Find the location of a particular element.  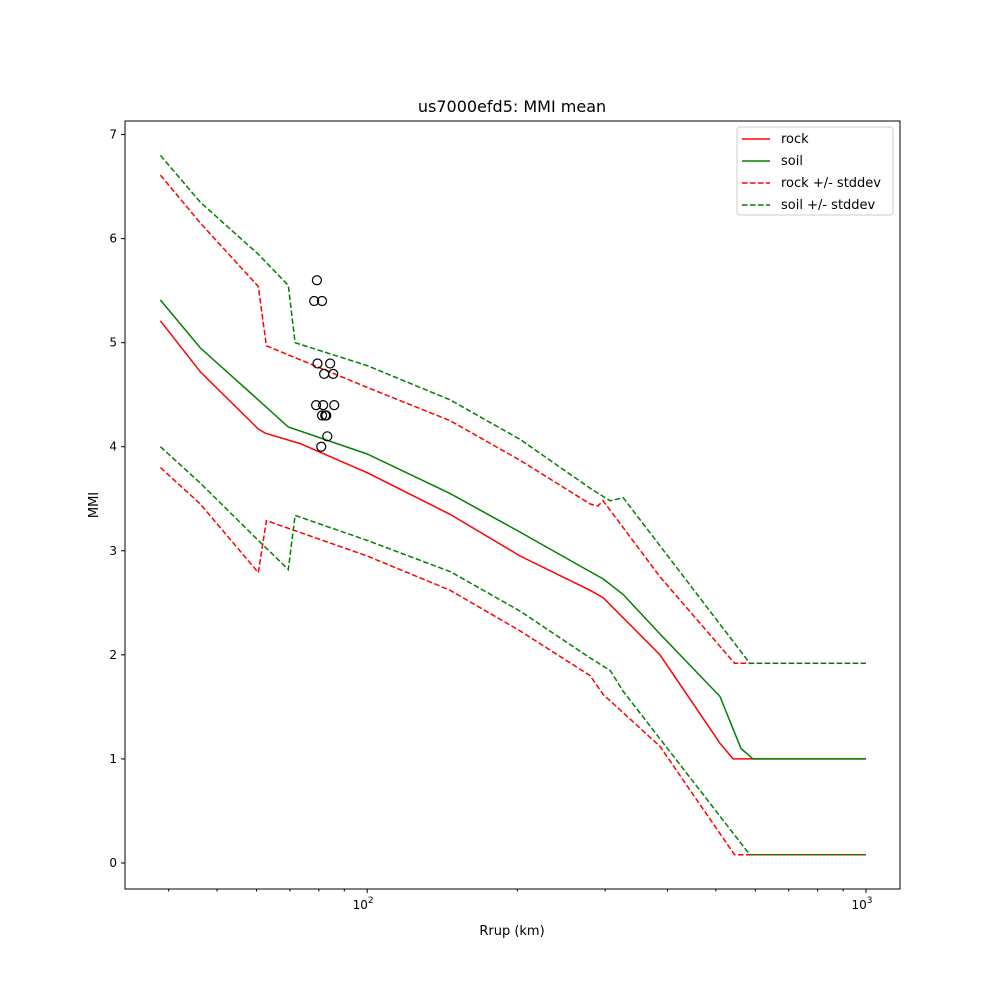

x-axis-label: Rrup (km) is located at coordinates (511, 931).